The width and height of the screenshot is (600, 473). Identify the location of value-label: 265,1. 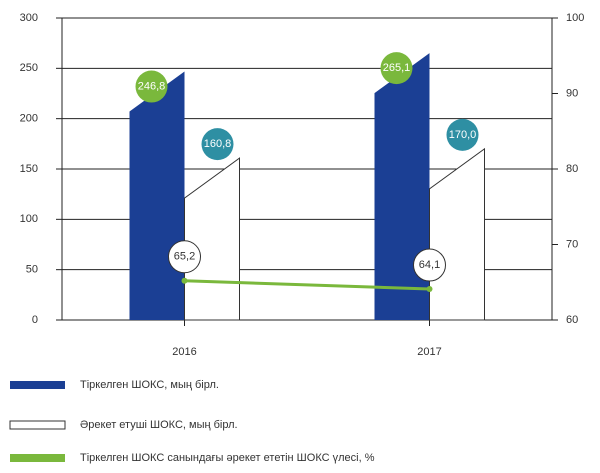
(397, 68).